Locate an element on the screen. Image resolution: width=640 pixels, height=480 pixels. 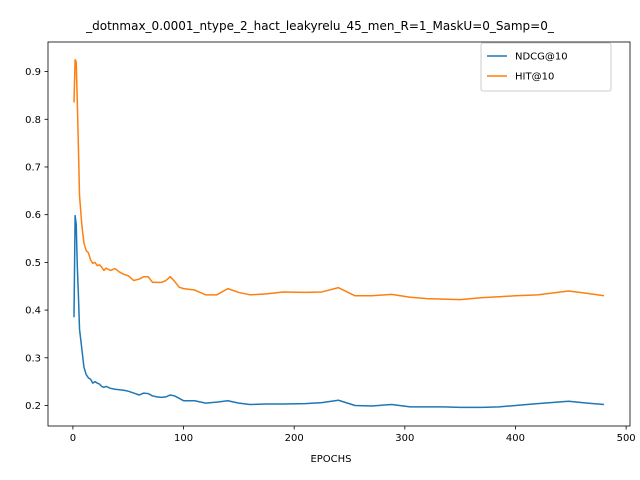
legend: NDCG@10 HIT@10 is located at coordinates (546, 67).